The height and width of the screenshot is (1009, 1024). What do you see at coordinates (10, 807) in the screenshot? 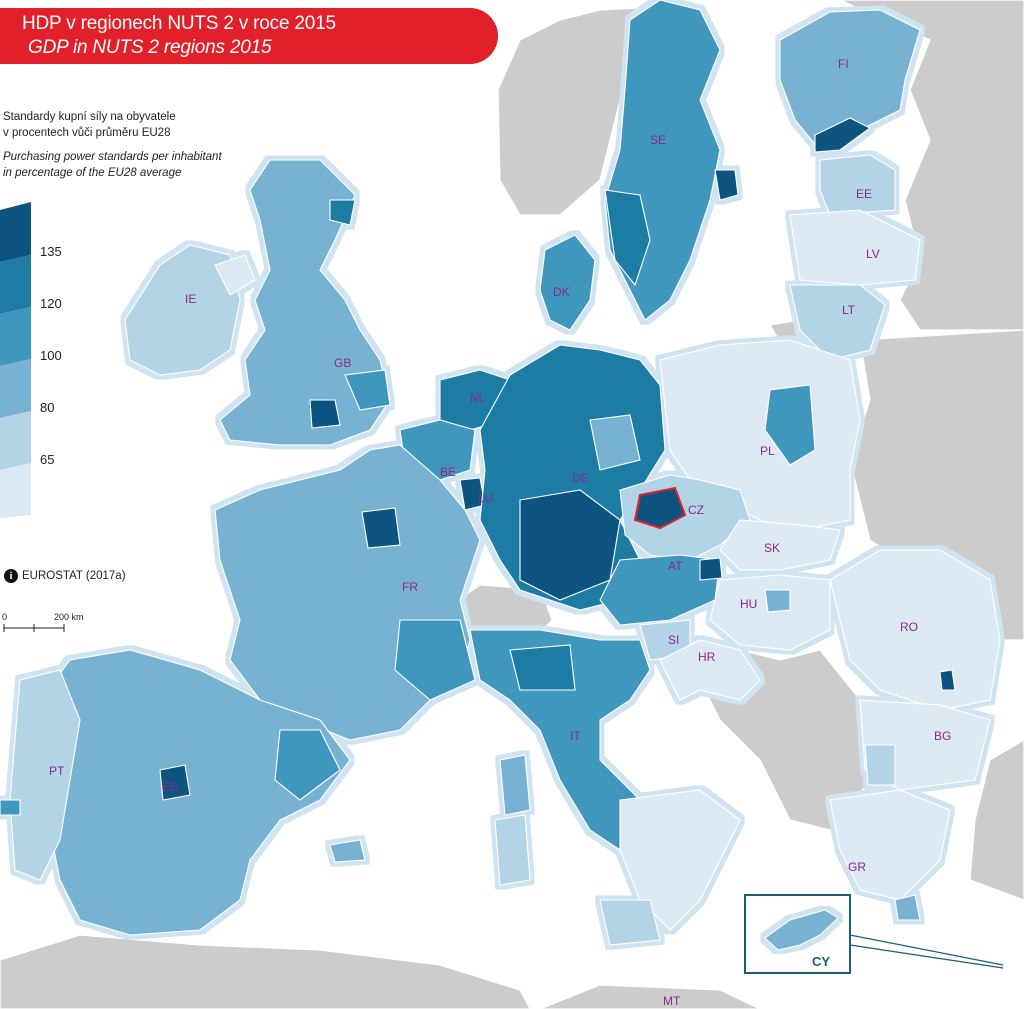
I see `region-pt-lisbon` at bounding box center [10, 807].